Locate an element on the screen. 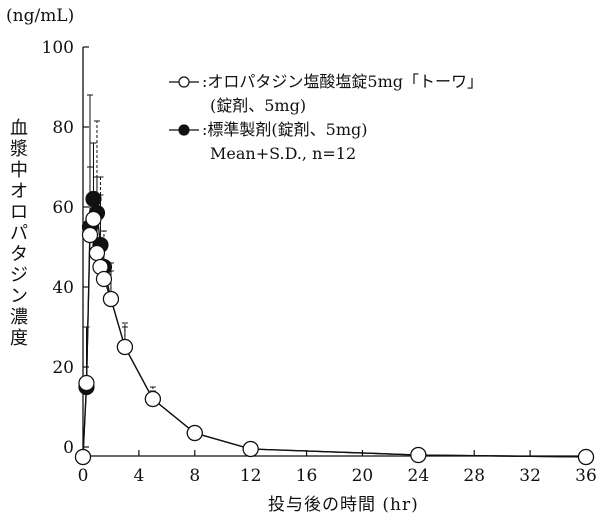 This screenshot has height=517, width=599. y-tick-label: 60 is located at coordinates (63, 208).